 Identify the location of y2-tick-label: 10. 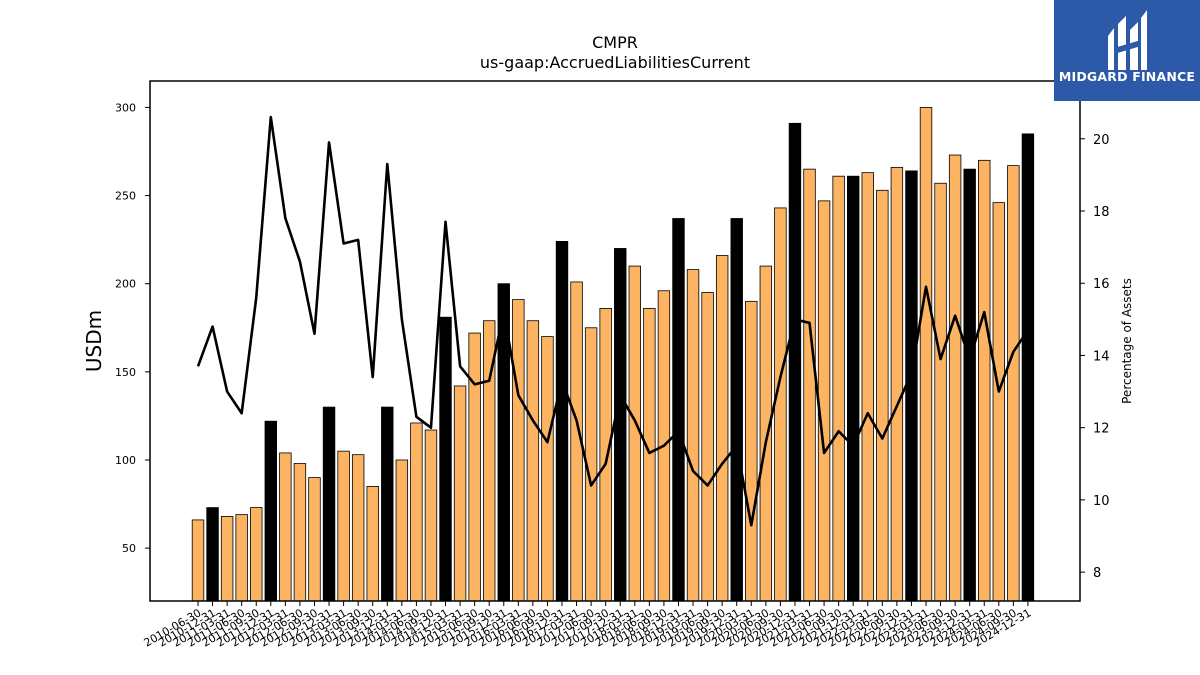
(1101, 501).